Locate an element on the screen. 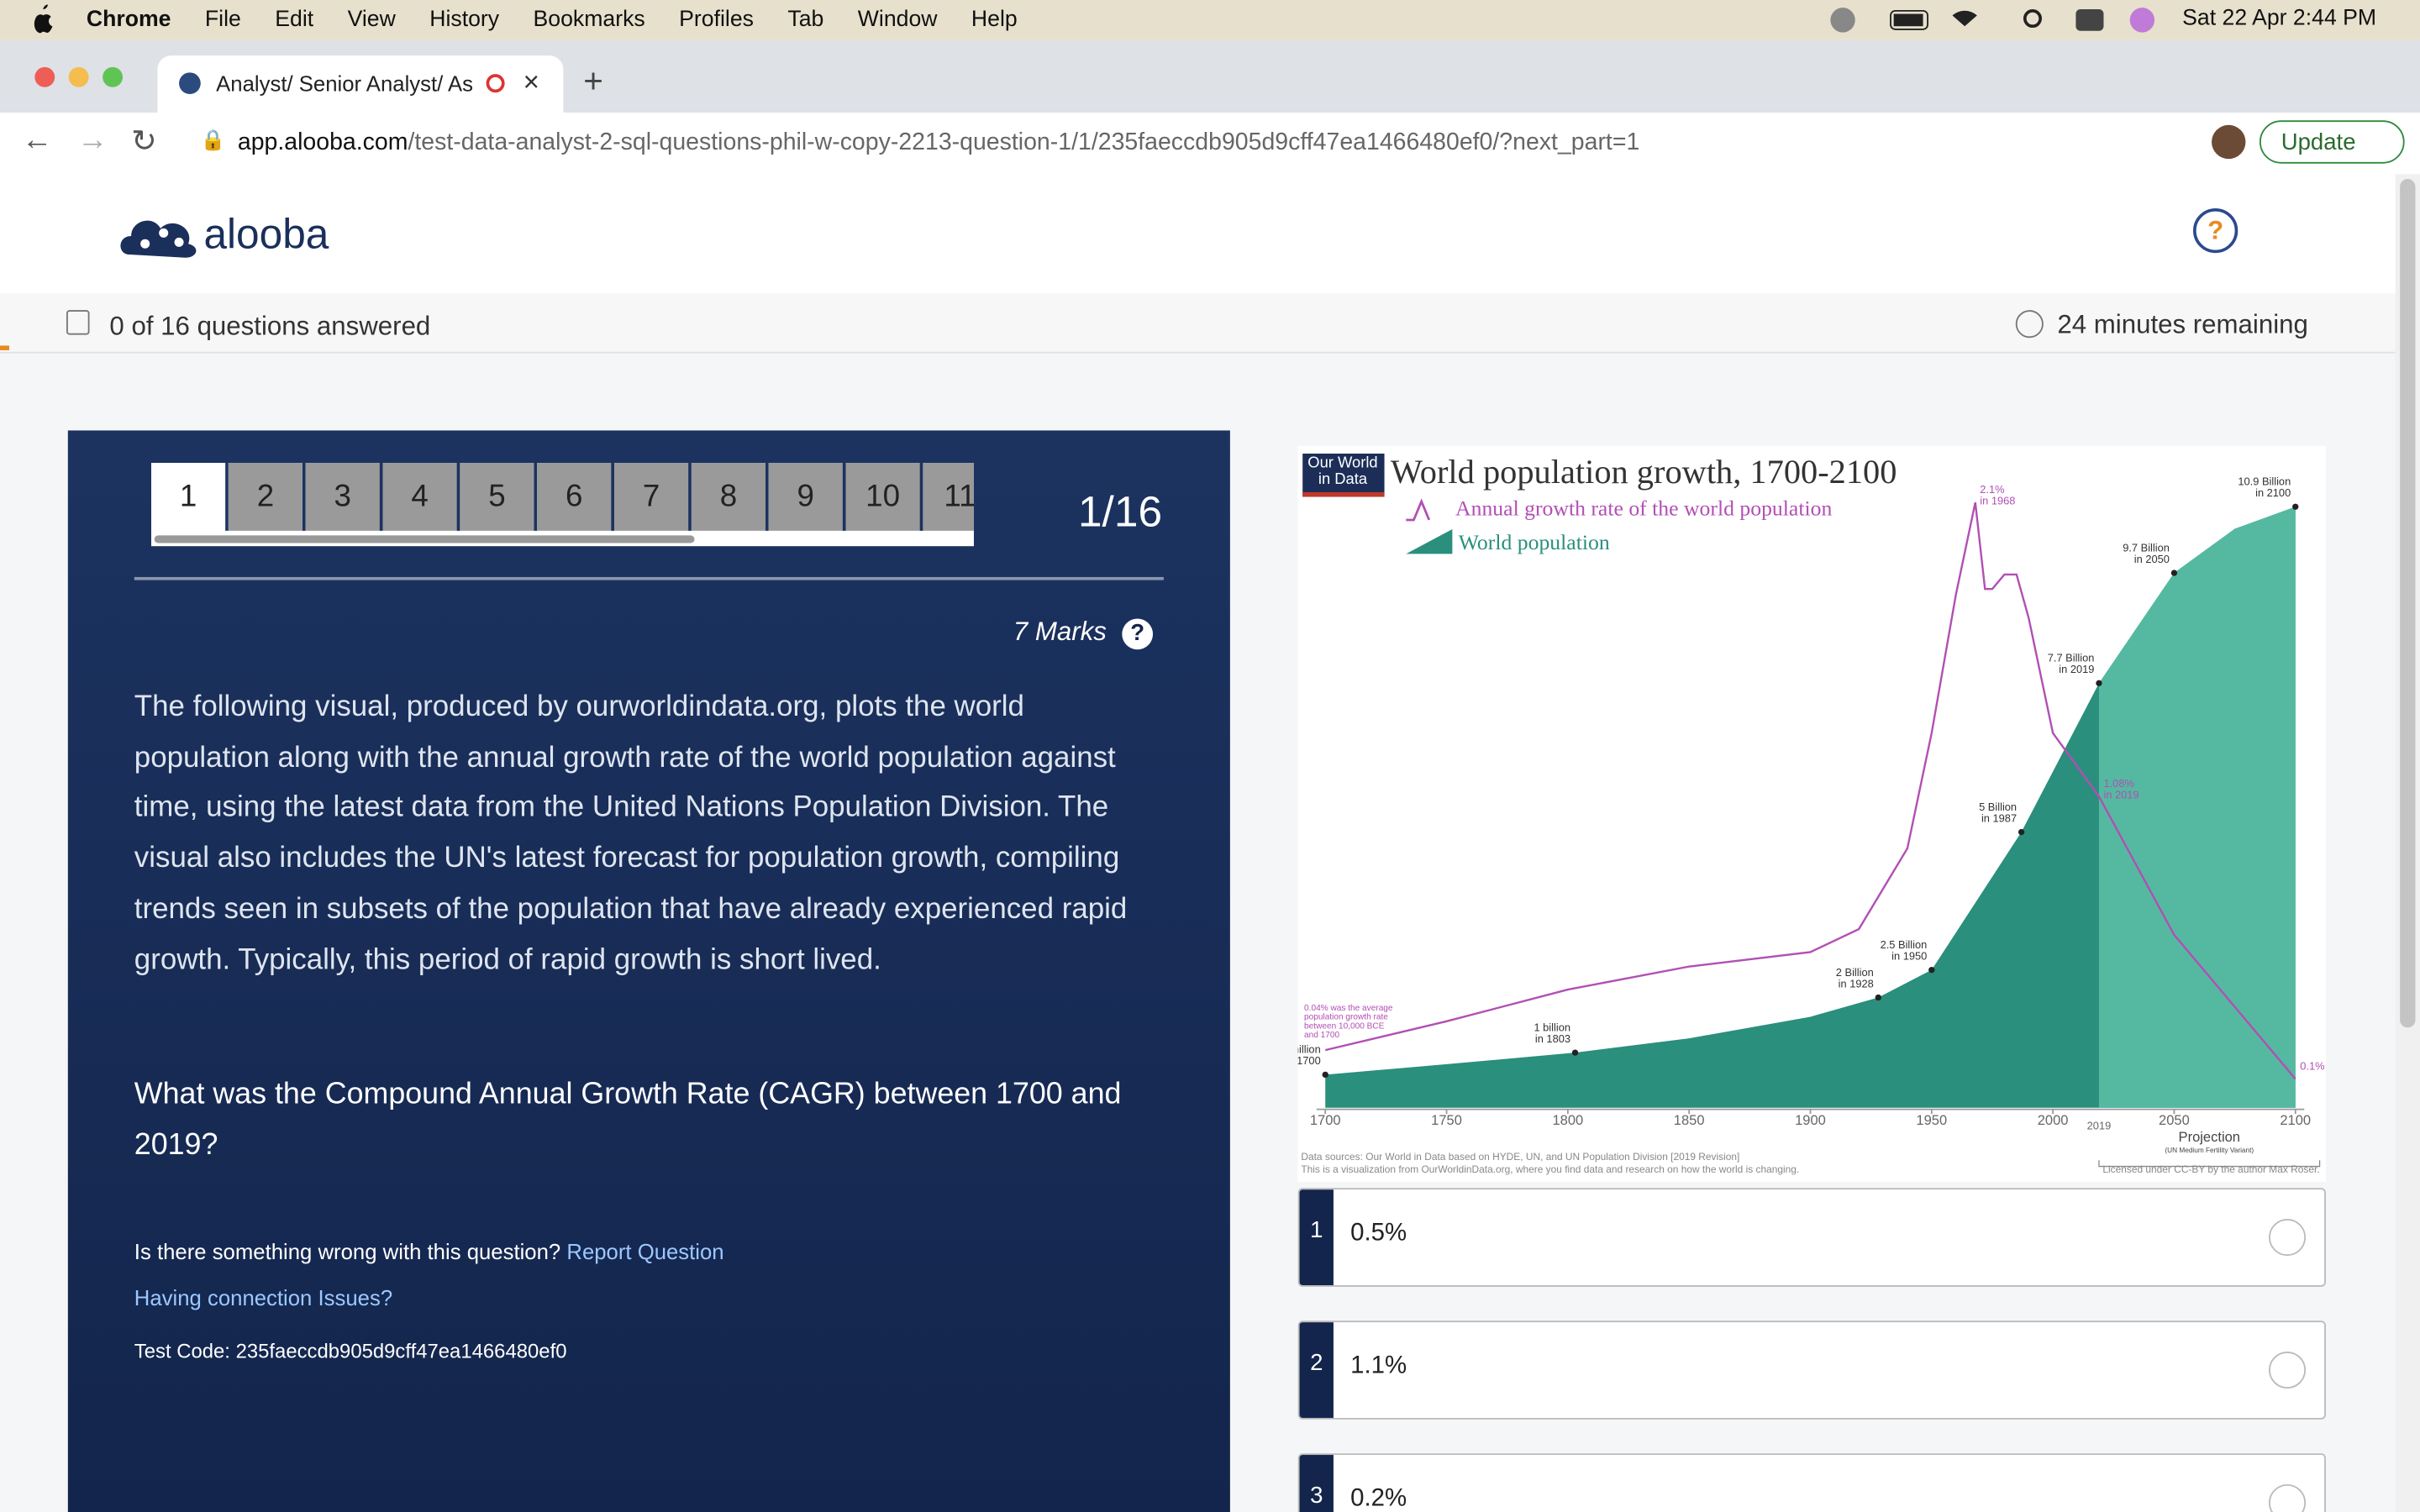  logo-text: alooba is located at coordinates (266, 234).